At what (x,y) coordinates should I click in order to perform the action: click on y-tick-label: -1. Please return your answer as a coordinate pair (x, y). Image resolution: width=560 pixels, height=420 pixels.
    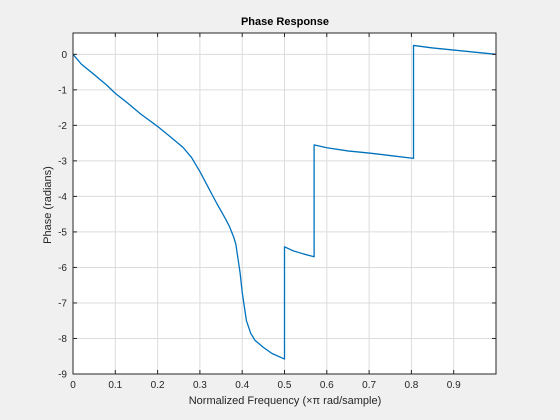
    Looking at the image, I should click on (62, 90).